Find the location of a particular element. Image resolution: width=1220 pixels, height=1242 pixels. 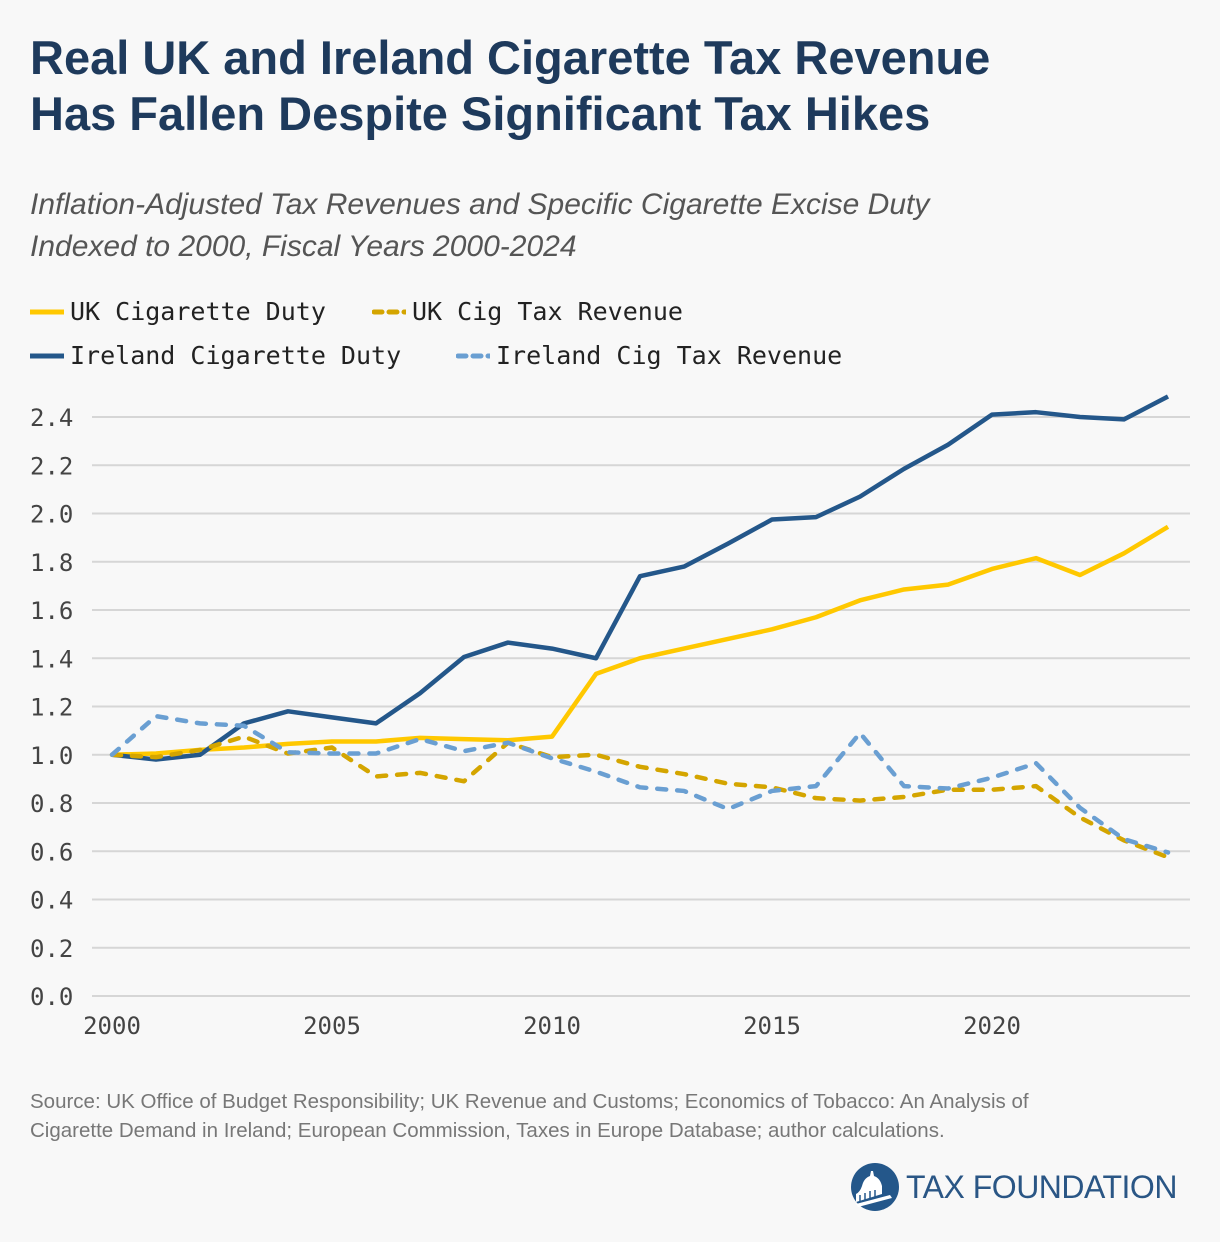

y-tick-label: 0.2 is located at coordinates (51, 949).